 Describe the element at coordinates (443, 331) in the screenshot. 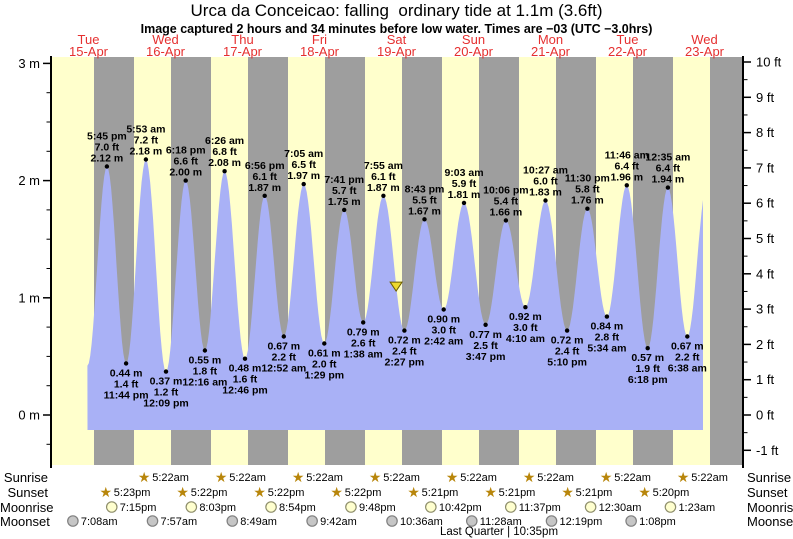

I see `low-tide-annotation: 3.0 ft` at that location.